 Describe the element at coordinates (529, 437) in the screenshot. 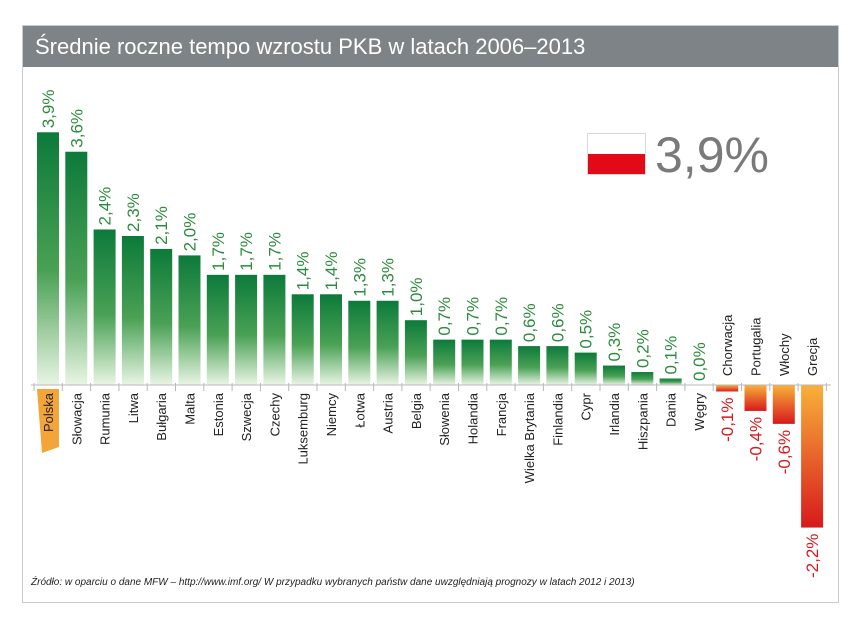

I see `category-label: Wielka Brytania` at that location.